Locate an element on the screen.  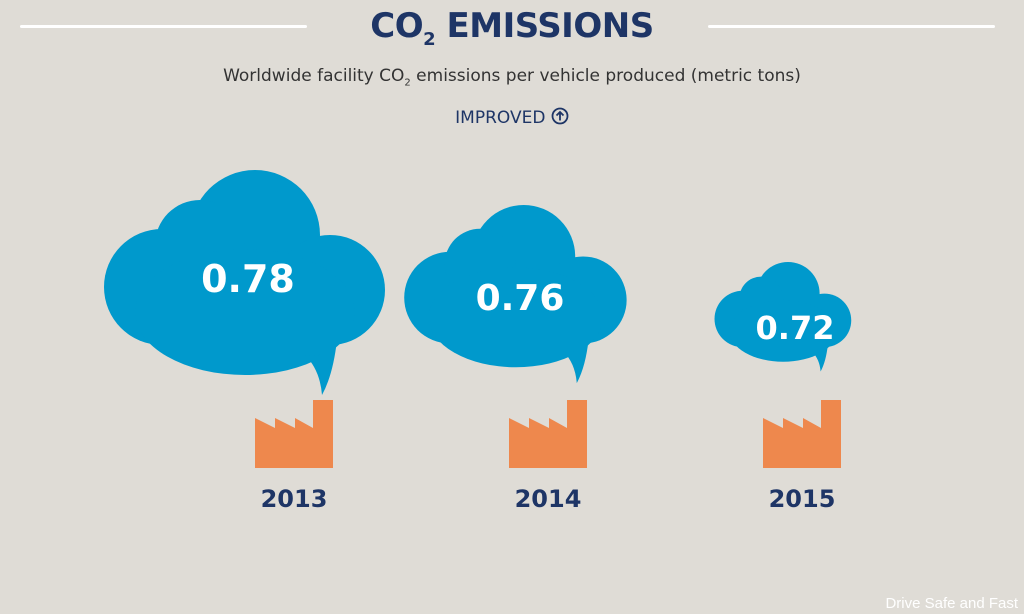
cloud-2014 is located at coordinates (515, 294).